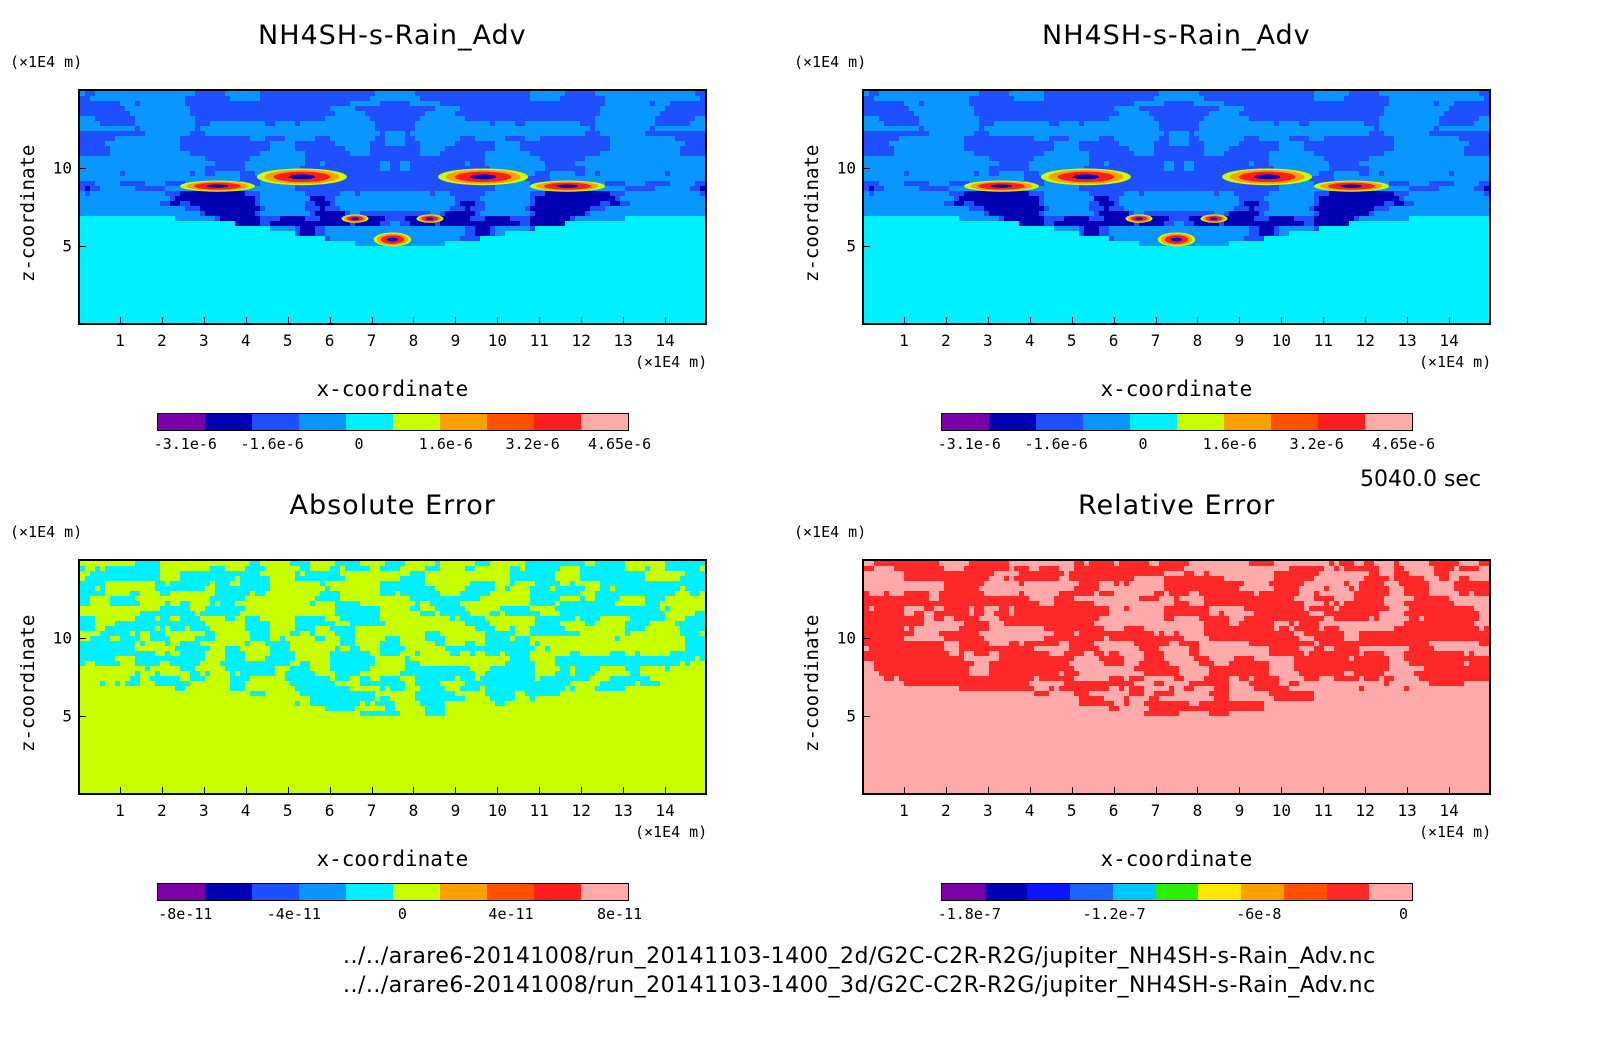 The image size is (1604, 1054). Describe the element at coordinates (1449, 340) in the screenshot. I see `x-tick-label: 14` at that location.